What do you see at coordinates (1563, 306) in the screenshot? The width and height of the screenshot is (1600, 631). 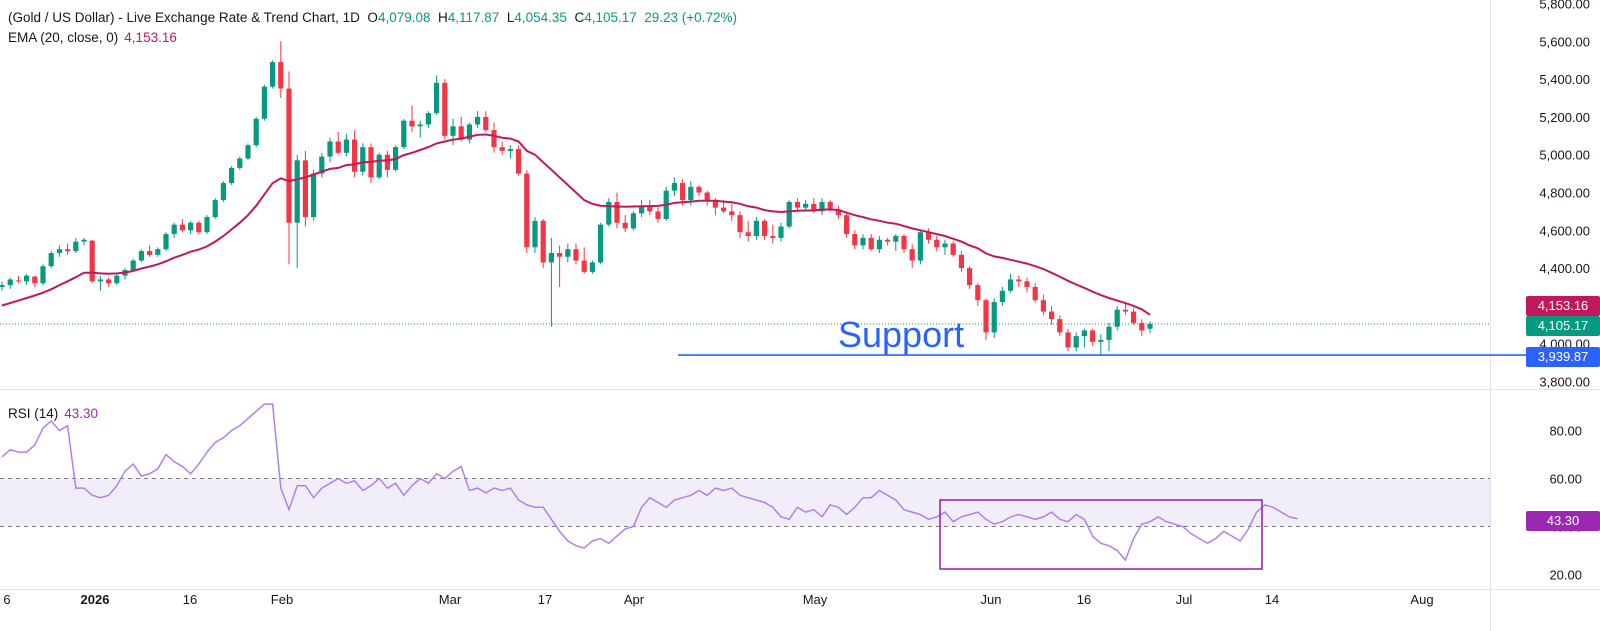 I see `ema-price-tag: 4,153.16` at bounding box center [1563, 306].